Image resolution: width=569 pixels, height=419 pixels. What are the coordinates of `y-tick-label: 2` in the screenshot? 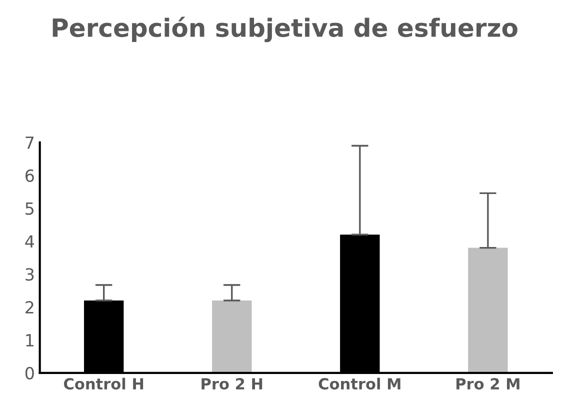 It's located at (30, 307).